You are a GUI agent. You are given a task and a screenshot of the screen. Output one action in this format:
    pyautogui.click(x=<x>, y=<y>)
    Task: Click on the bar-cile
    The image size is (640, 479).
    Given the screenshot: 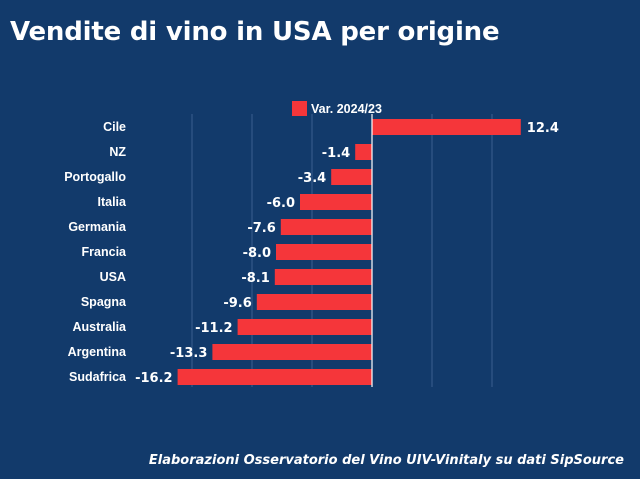 What is the action you would take?
    pyautogui.click(x=446, y=127)
    